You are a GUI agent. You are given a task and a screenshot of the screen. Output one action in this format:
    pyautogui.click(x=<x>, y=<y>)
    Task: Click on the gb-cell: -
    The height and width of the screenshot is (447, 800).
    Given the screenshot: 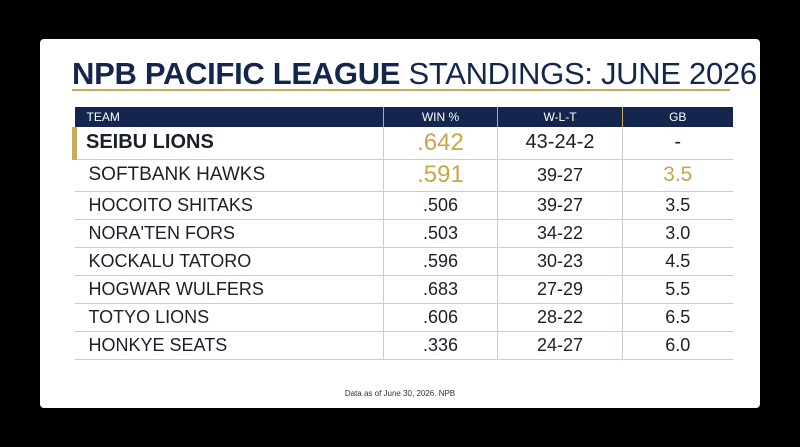 What is the action you would take?
    pyautogui.click(x=678, y=142)
    